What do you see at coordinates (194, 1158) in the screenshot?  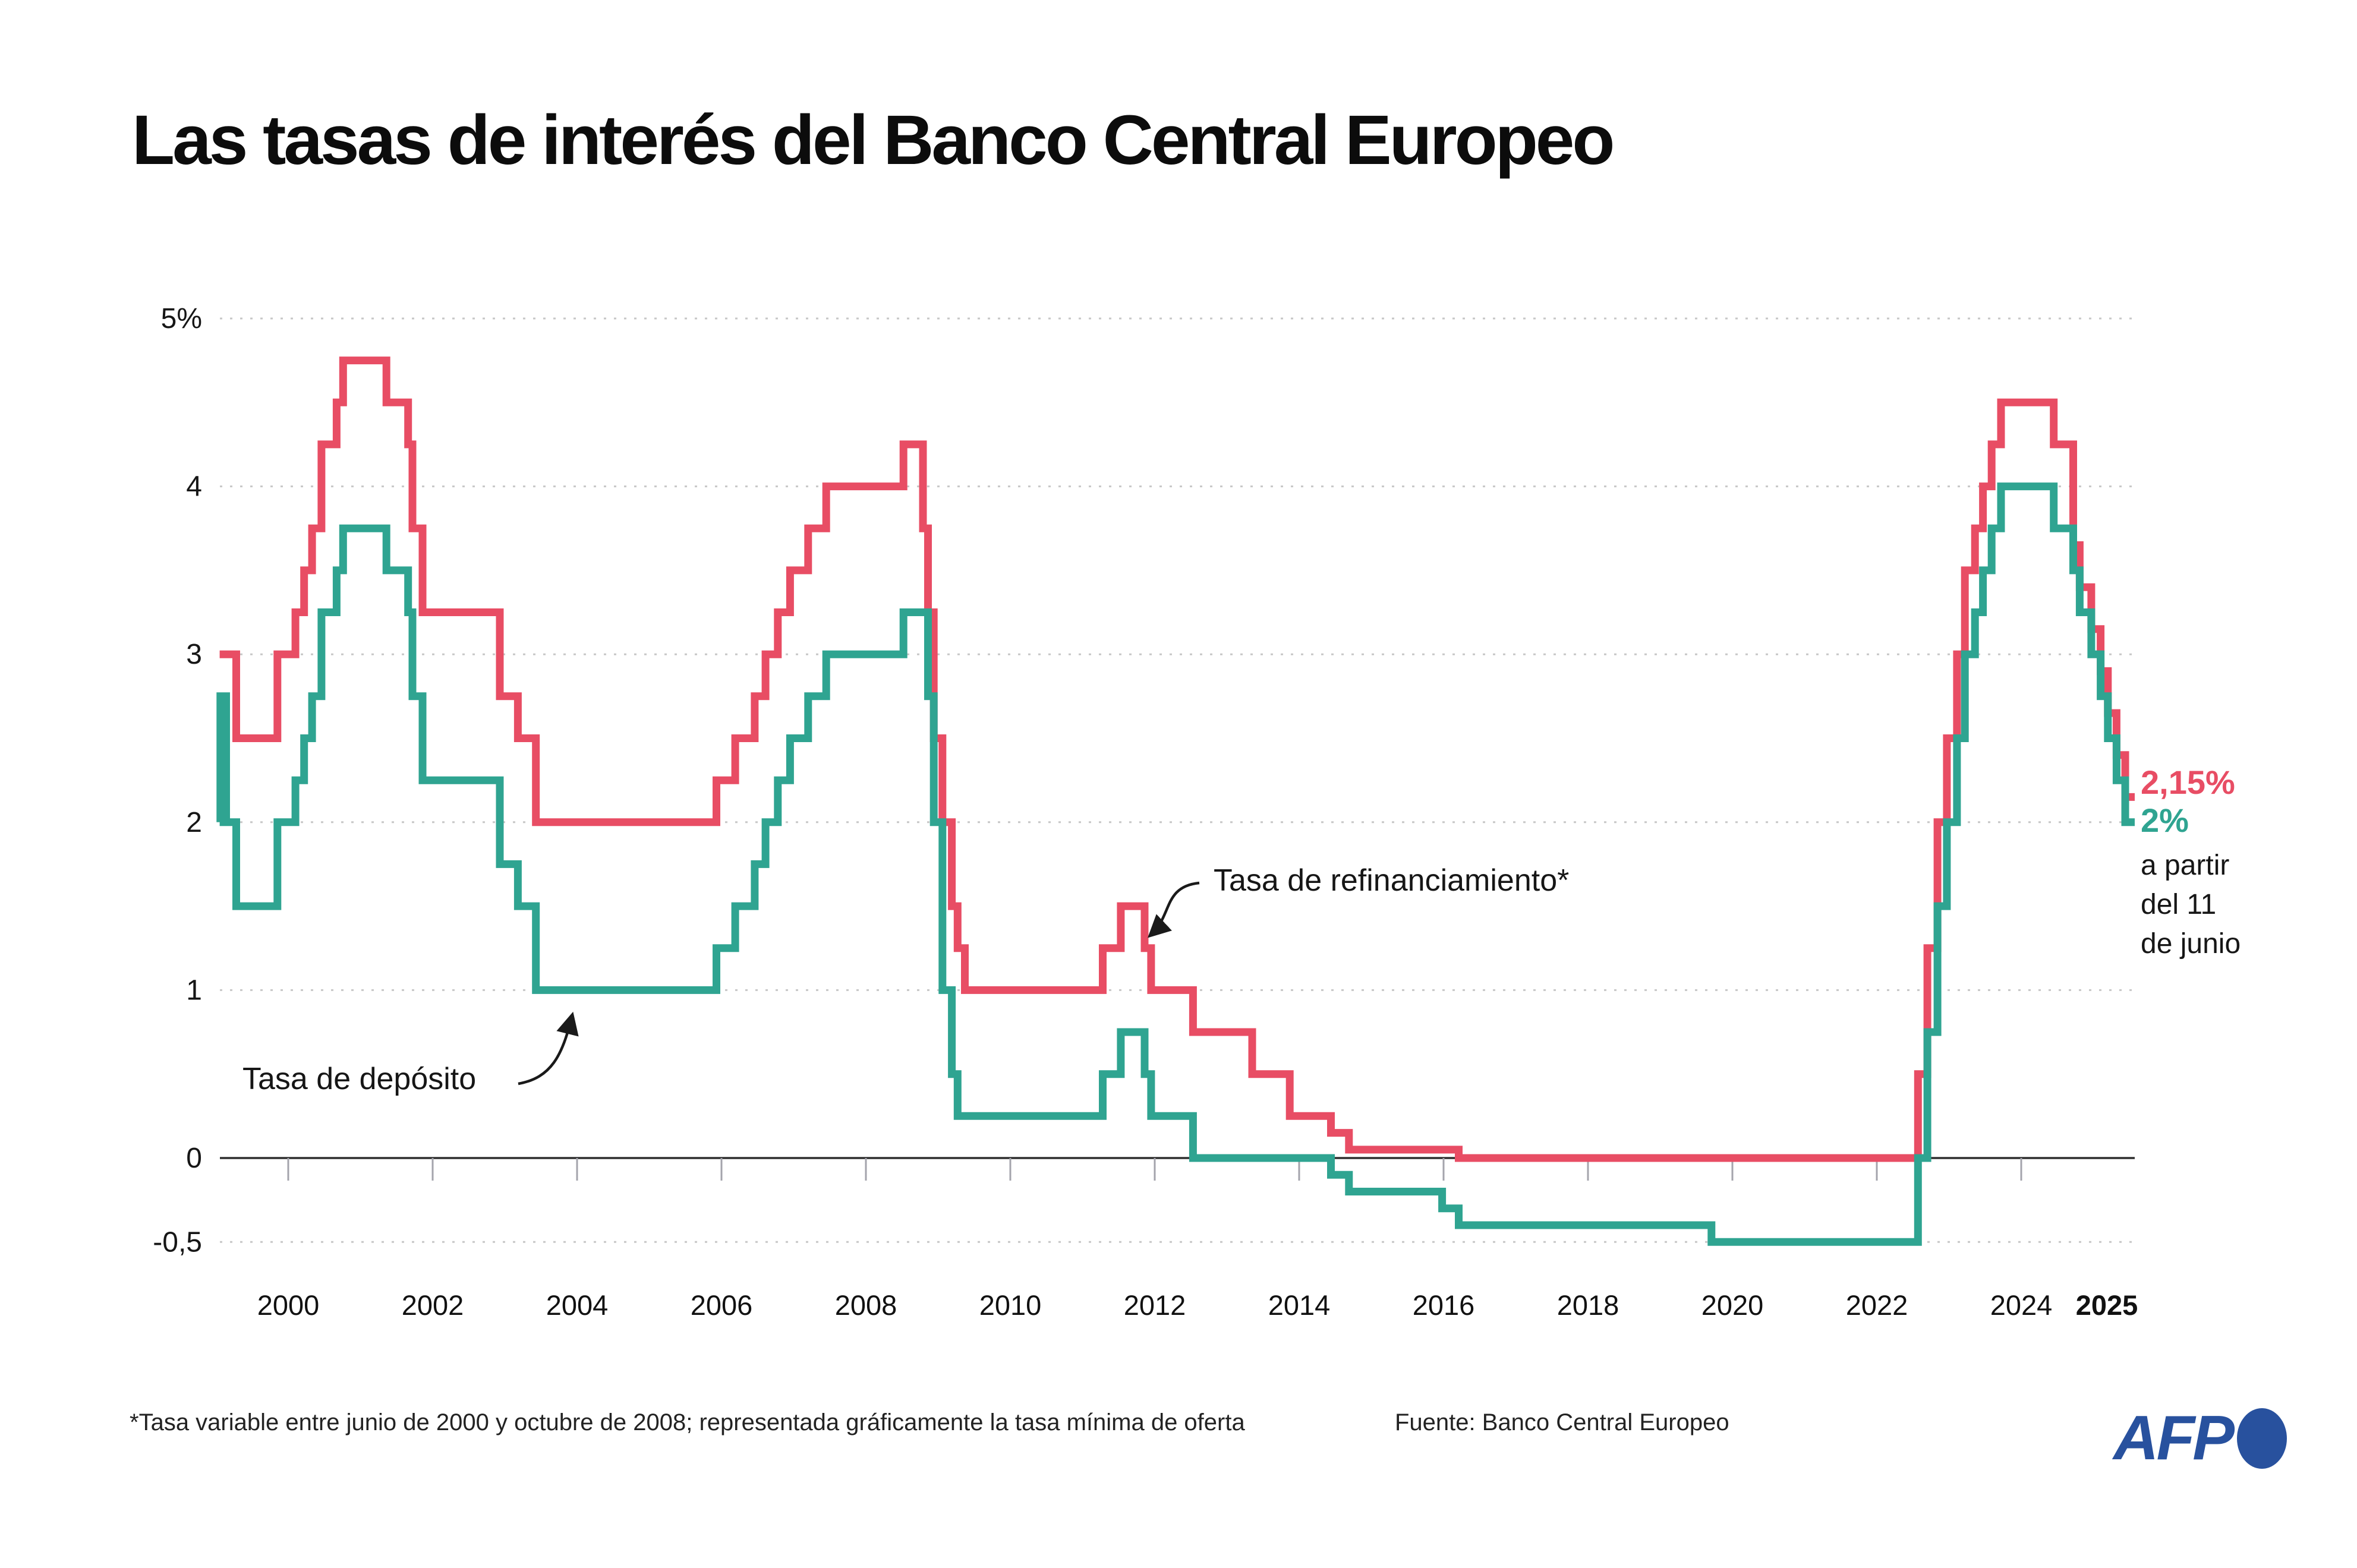 I see `y-axis-label: 0` at bounding box center [194, 1158].